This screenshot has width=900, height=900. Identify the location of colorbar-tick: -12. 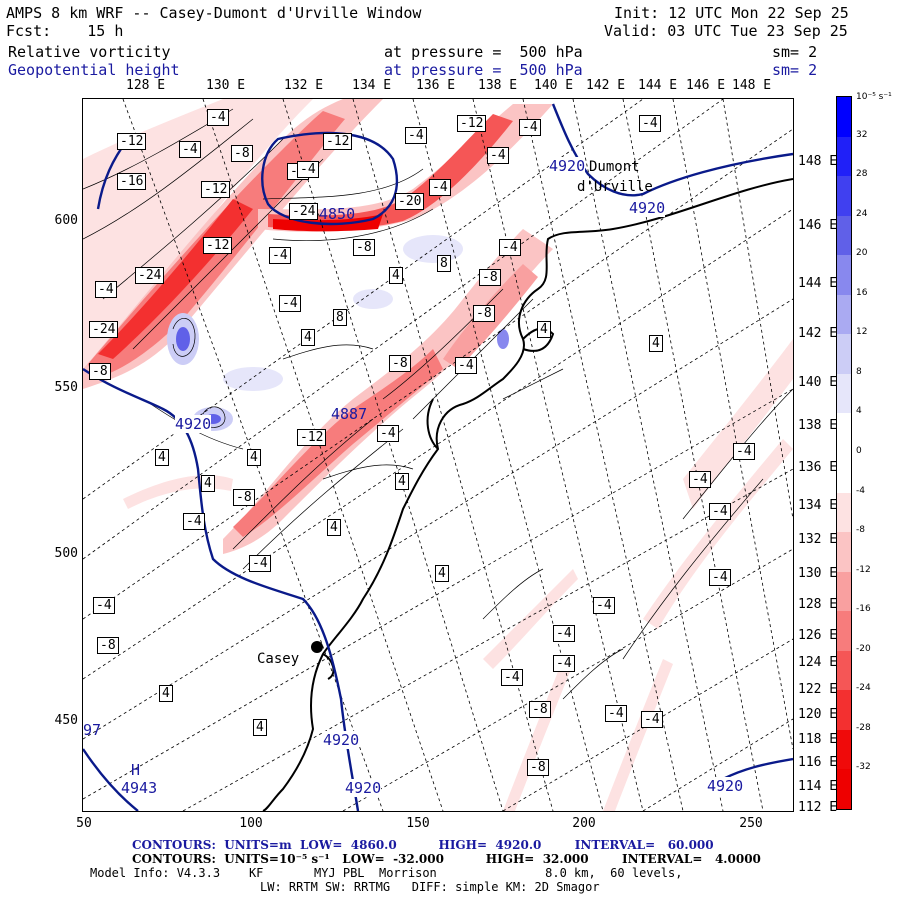
(863, 569).